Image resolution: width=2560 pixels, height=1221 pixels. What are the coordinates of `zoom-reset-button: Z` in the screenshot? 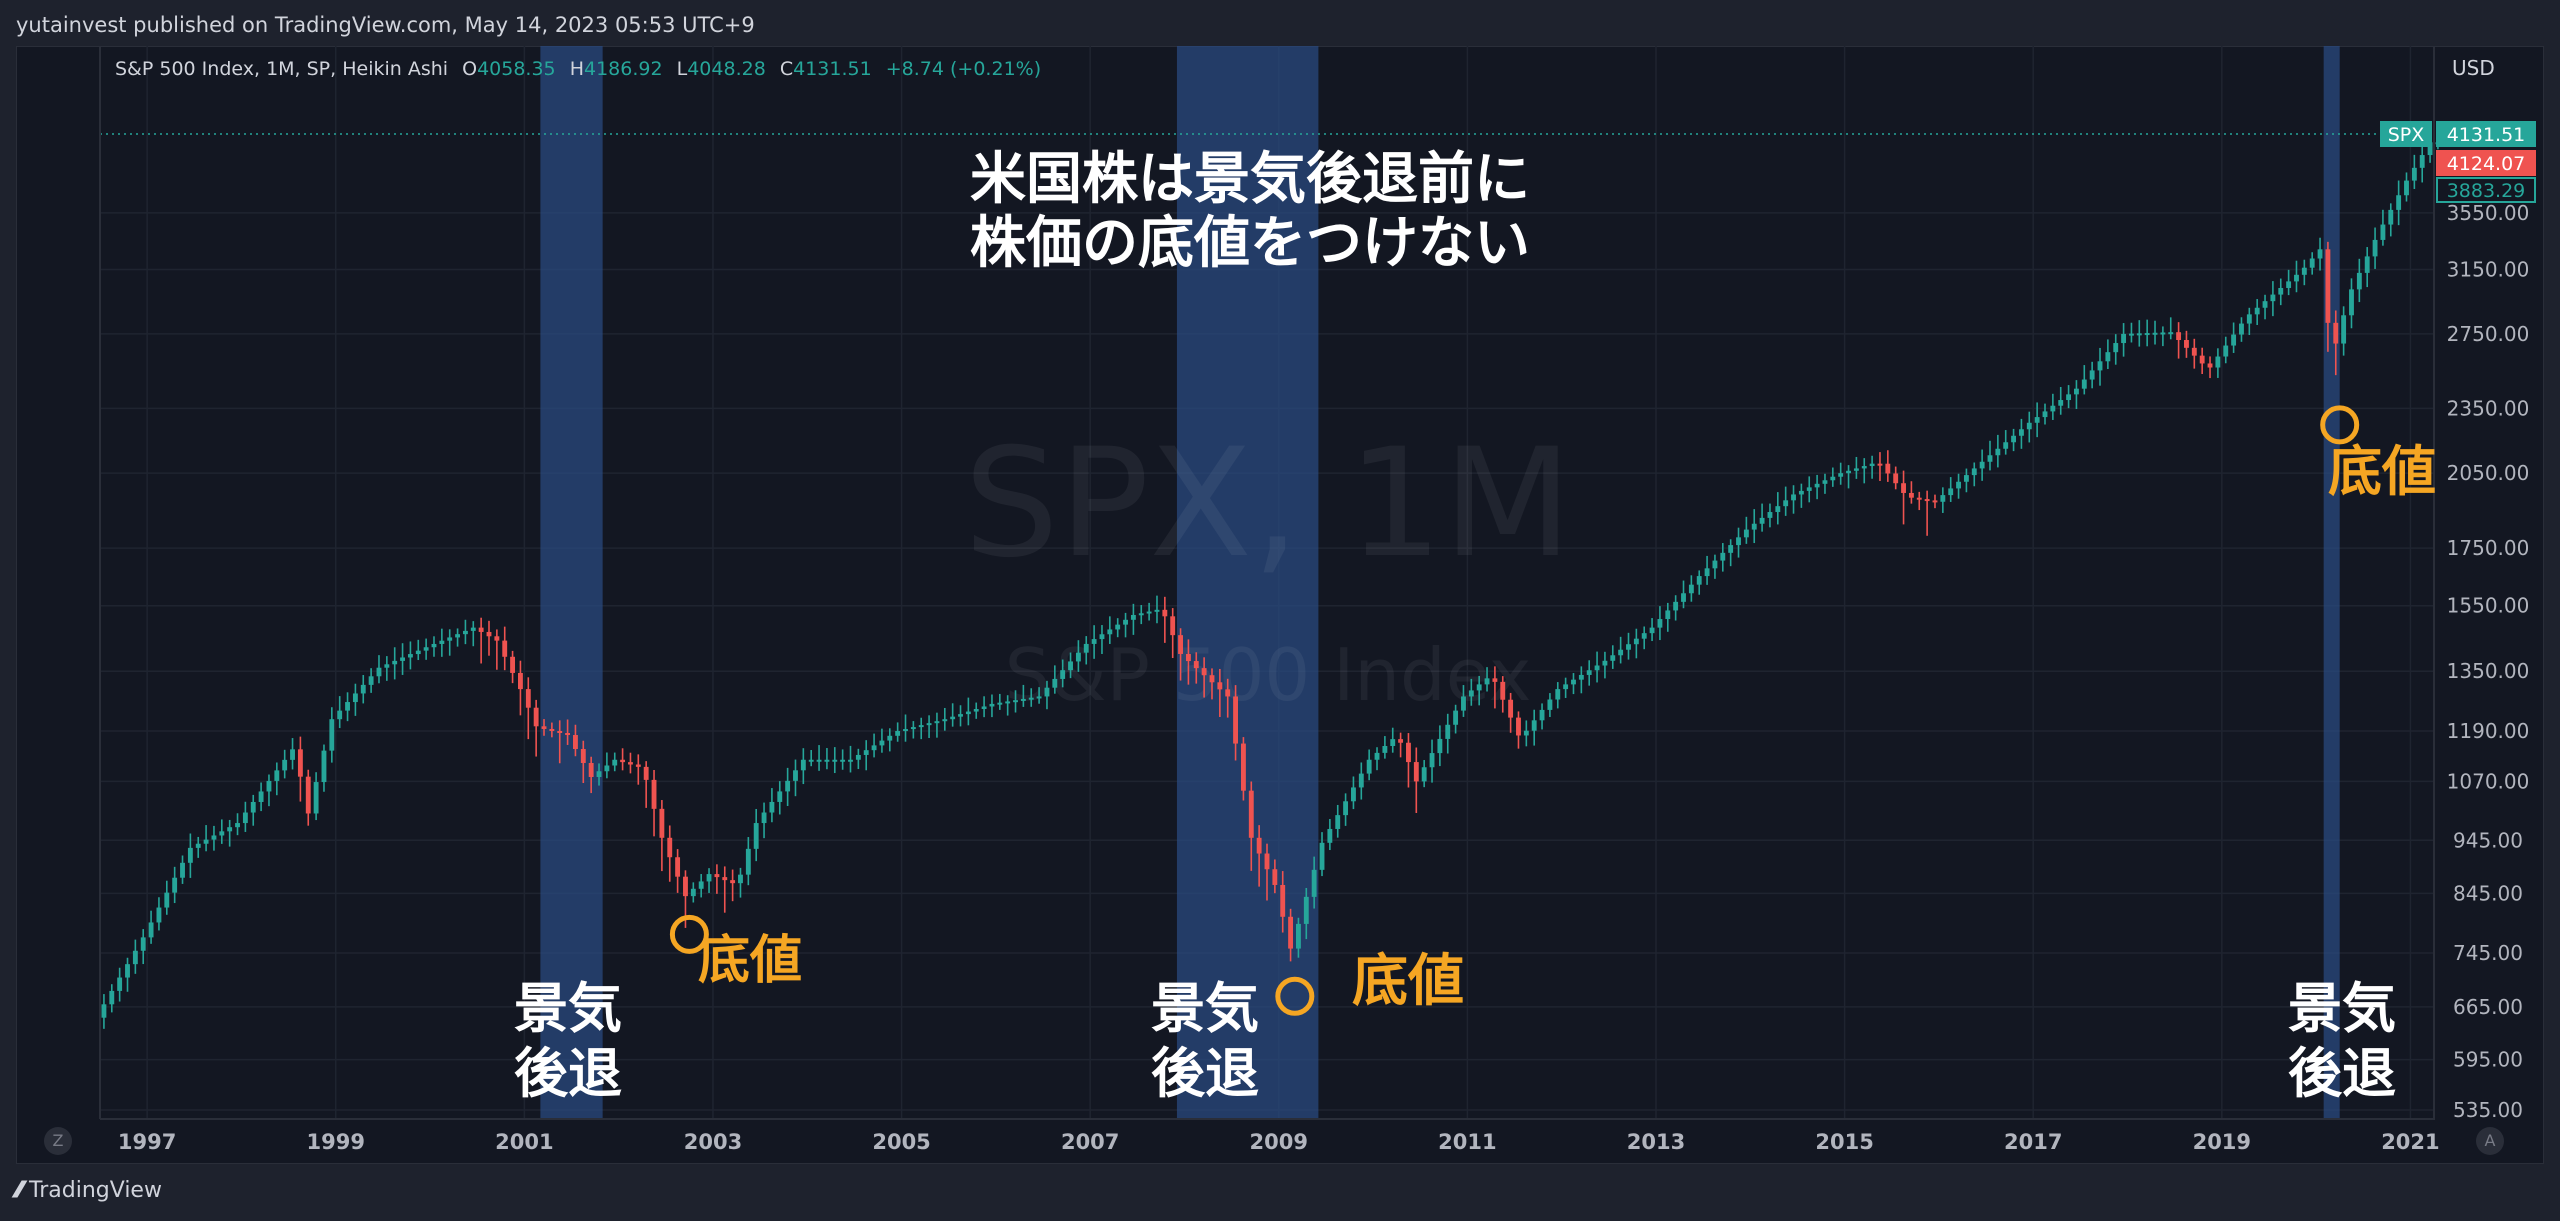 It's located at (58, 1141).